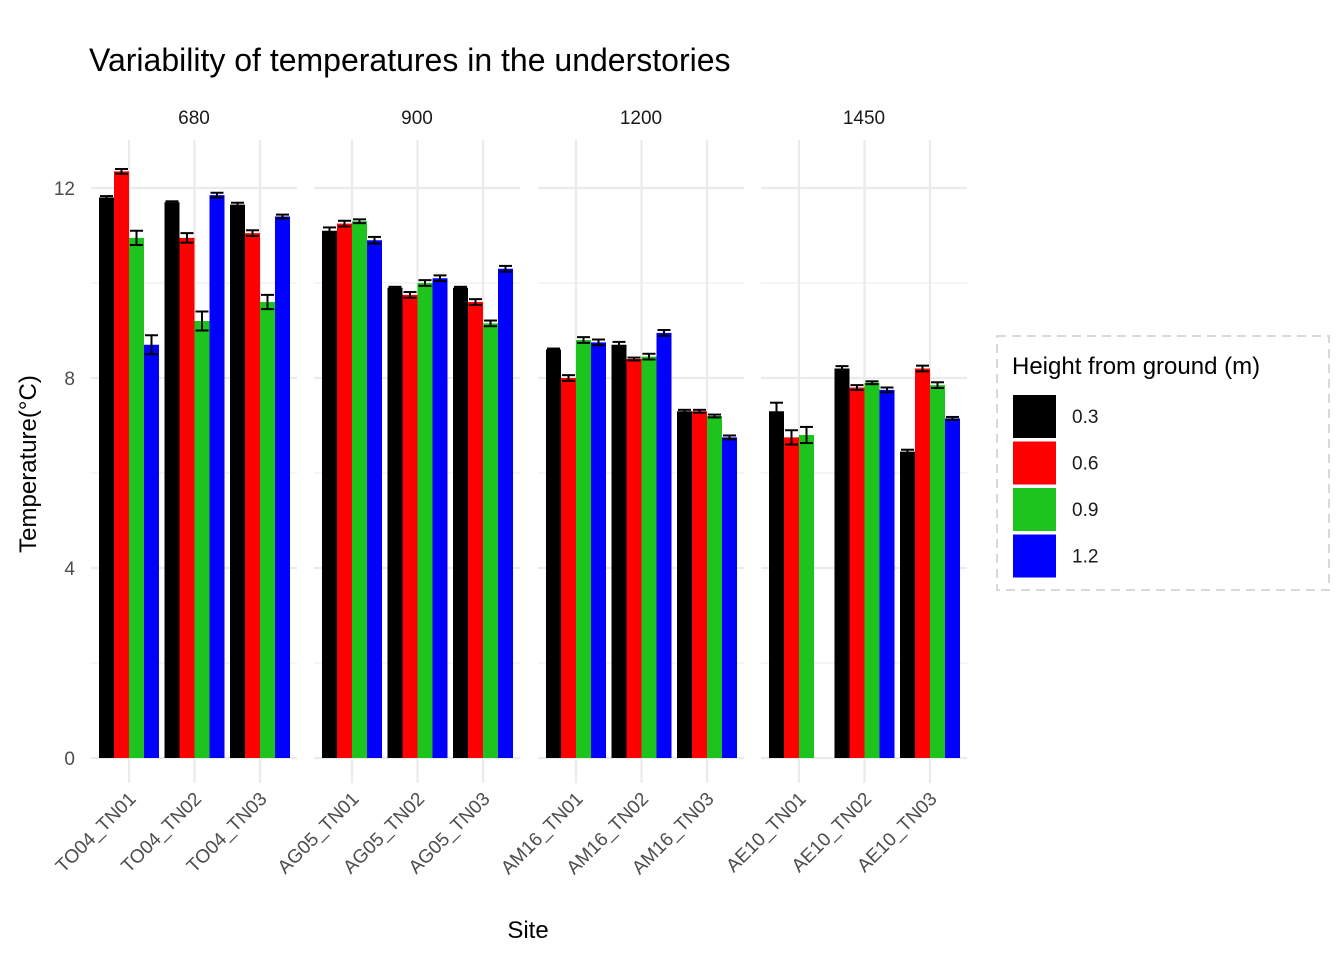 Image resolution: width=1344 pixels, height=960 pixels. I want to click on legend-frame, so click(1163, 463).